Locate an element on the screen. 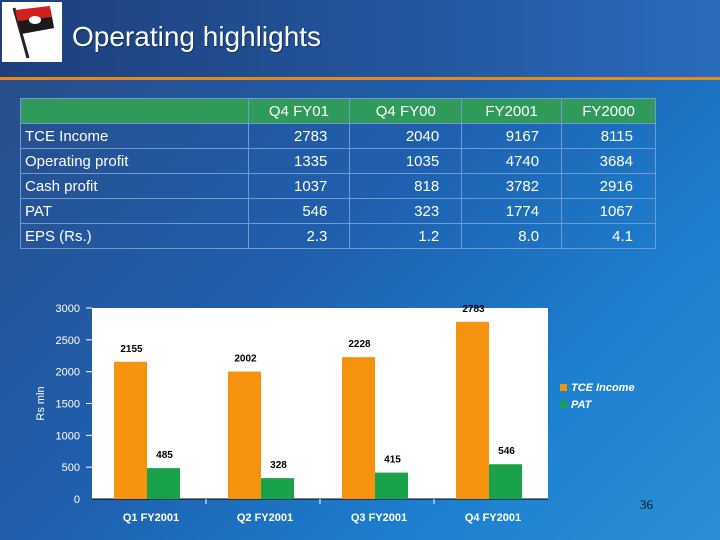  y-tick-label: 1500 is located at coordinates (68, 405).